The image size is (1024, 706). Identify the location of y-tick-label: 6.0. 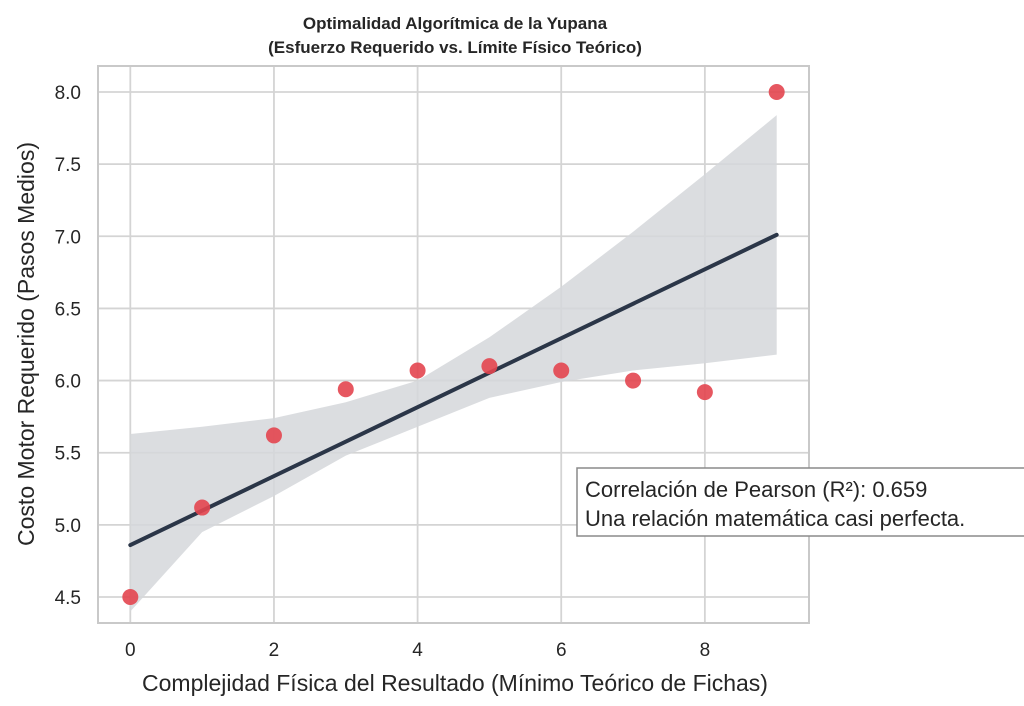
(68, 382).